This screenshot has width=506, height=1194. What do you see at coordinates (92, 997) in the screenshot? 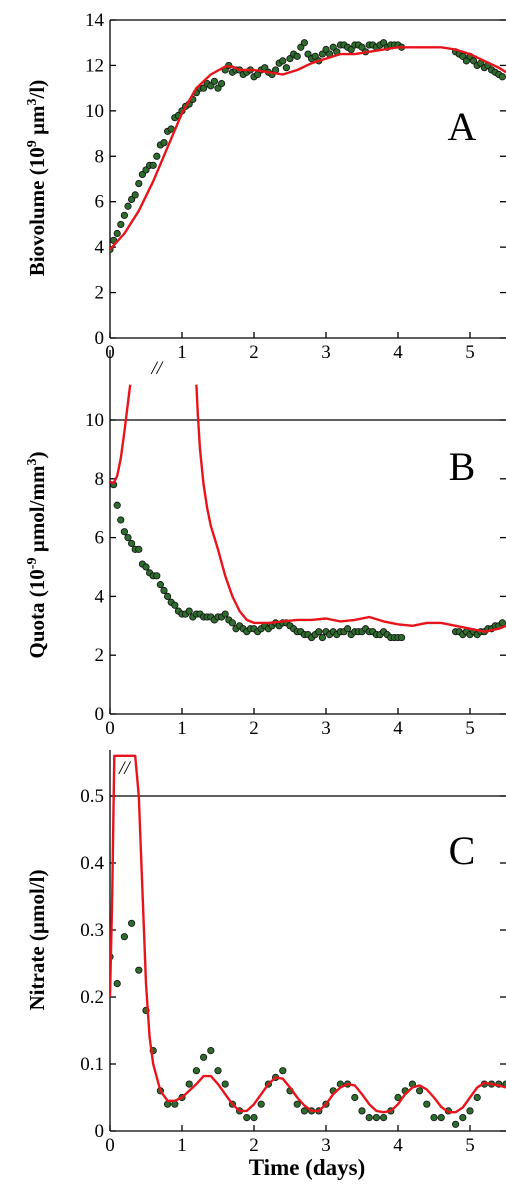
I see `y-tick-label: 0.2` at bounding box center [92, 997].